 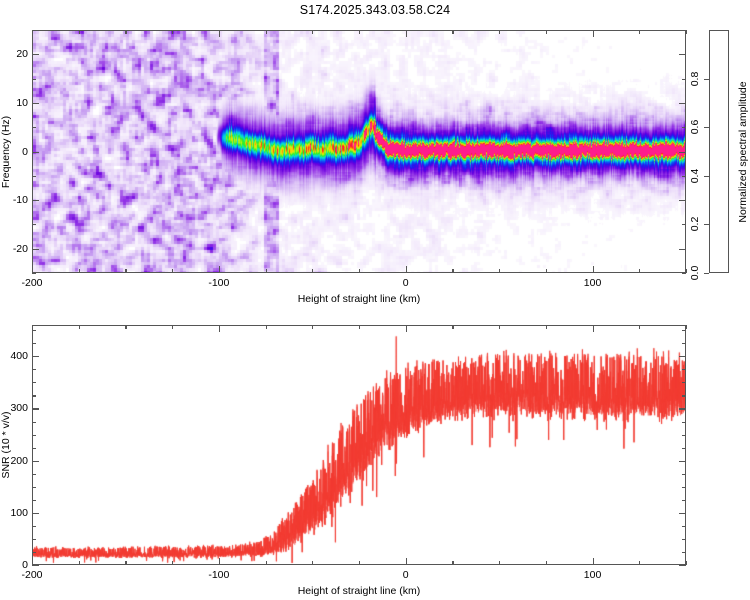 I want to click on colorbar-tick-label: 0.8, so click(x=695, y=78).